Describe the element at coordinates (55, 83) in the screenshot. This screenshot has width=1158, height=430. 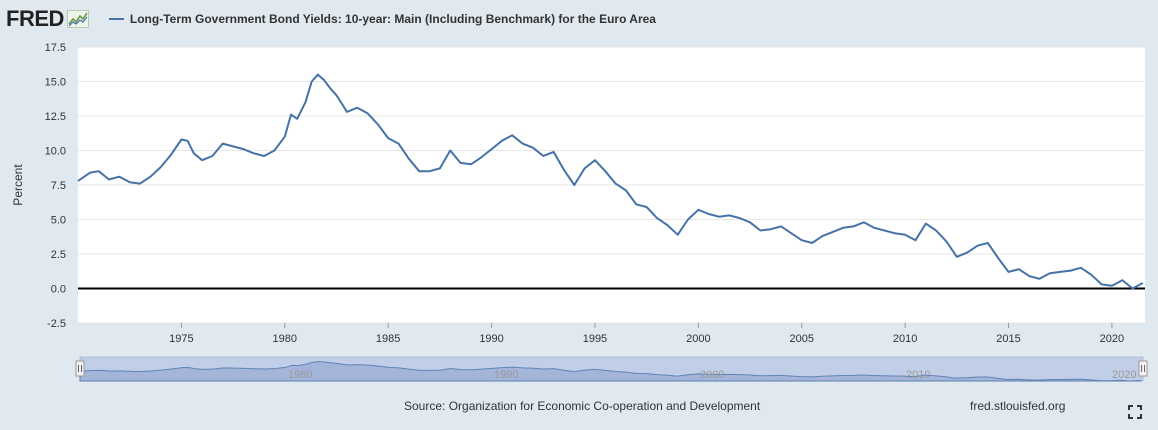
I see `y-tick-label: 15.0` at that location.